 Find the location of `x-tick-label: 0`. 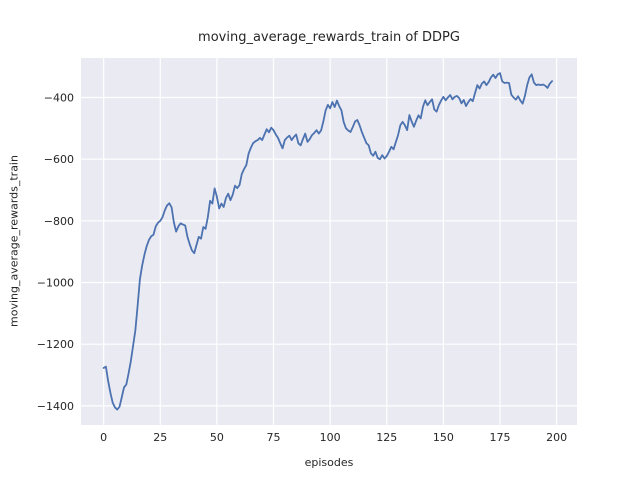

x-tick-label: 0 is located at coordinates (103, 437).